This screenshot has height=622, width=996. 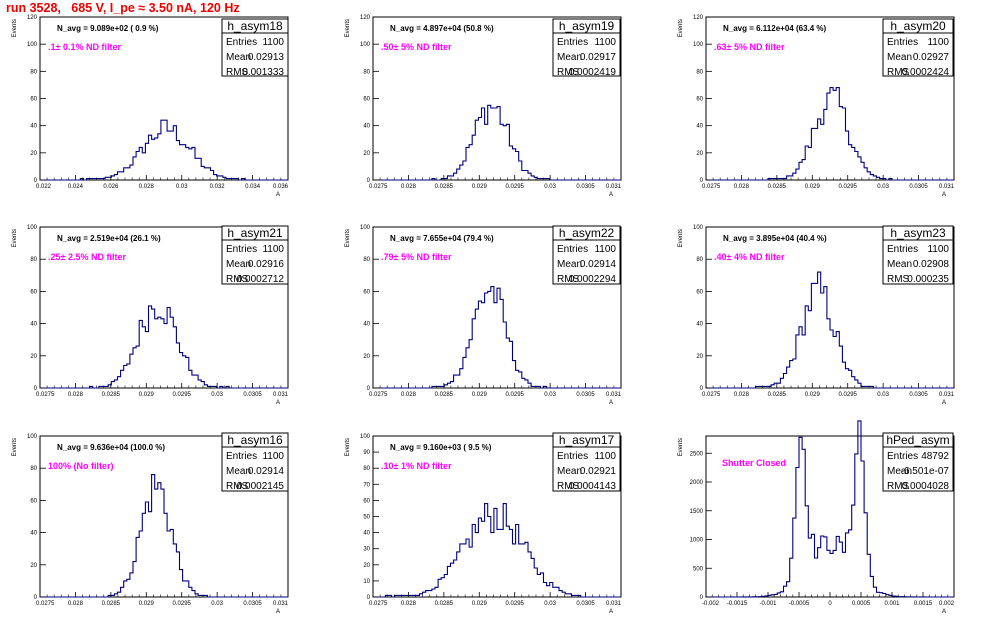 I want to click on histogram-name: h_asym21, so click(x=255, y=233).